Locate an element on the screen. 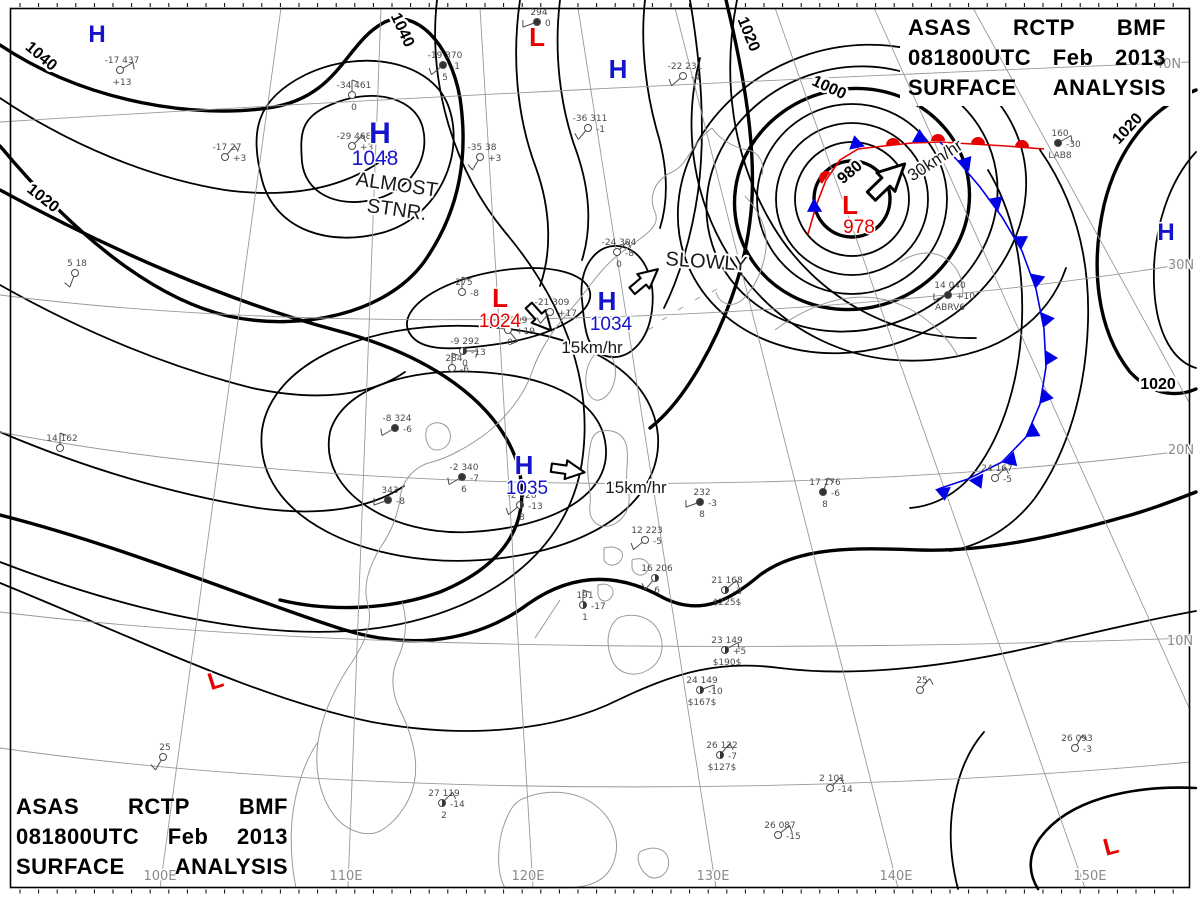  station-plot: -24 304-80 is located at coordinates (619, 254).